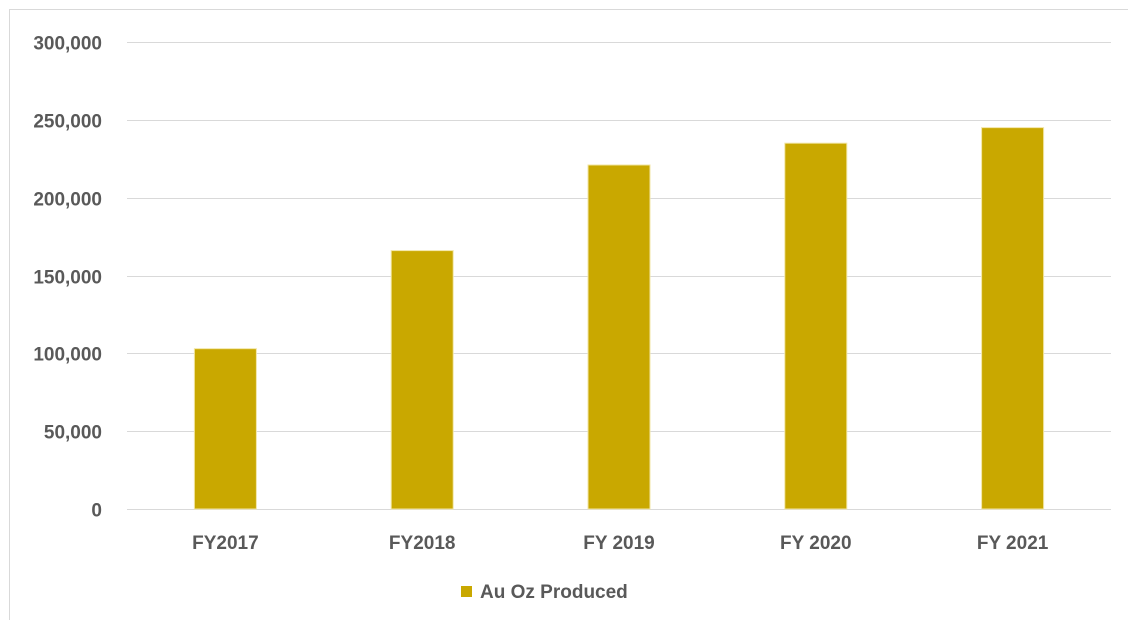 The height and width of the screenshot is (621, 1129). What do you see at coordinates (67, 355) in the screenshot?
I see `y-tick-label: 100,000` at bounding box center [67, 355].